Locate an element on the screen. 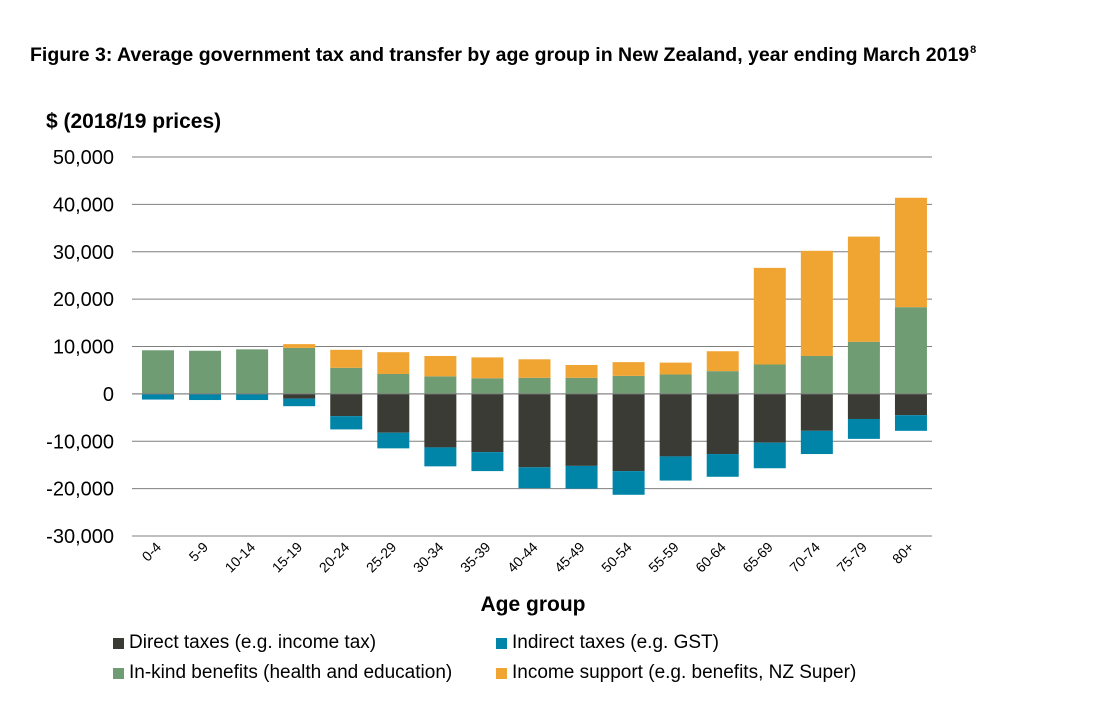 This screenshot has height=726, width=1106. y-tick-label: 30,000 is located at coordinates (83, 253).